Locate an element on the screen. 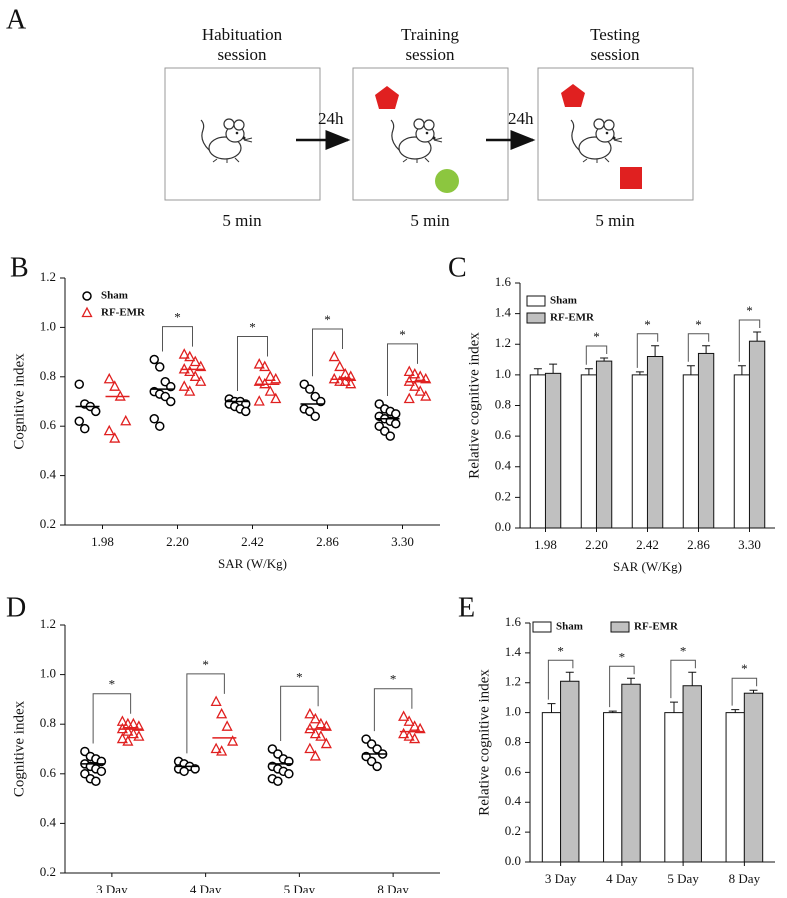 The image size is (787, 898). y-tick-label: 1.6 is located at coordinates (513, 621).